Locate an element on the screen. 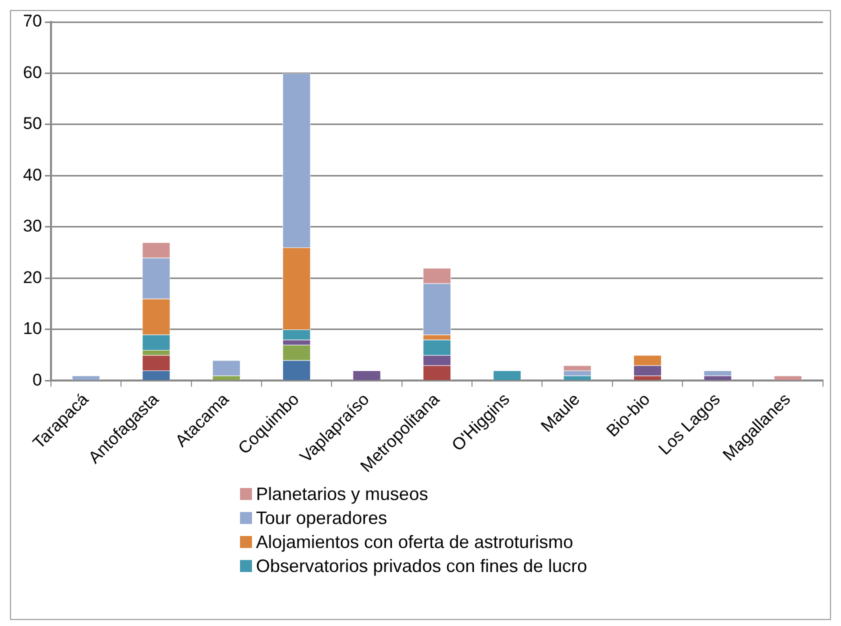  y-tick-label: 70 is located at coordinates (32, 21).